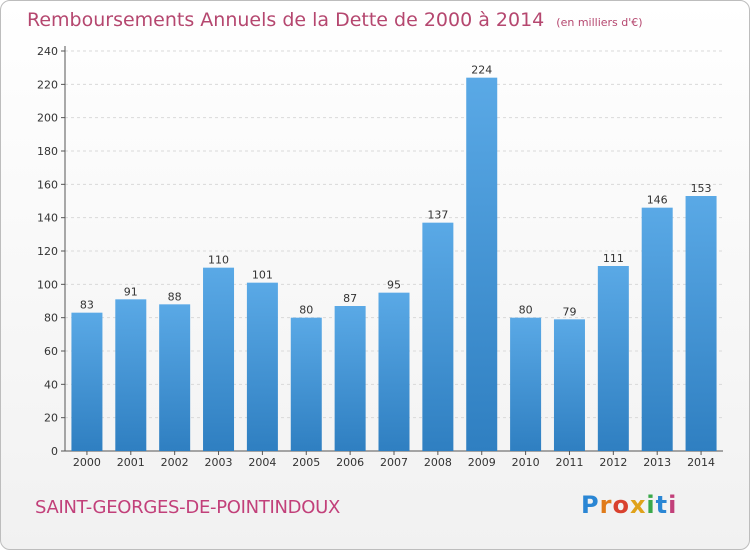 The height and width of the screenshot is (550, 750). Describe the element at coordinates (621, 505) in the screenshot. I see `logo-letter: o` at that location.